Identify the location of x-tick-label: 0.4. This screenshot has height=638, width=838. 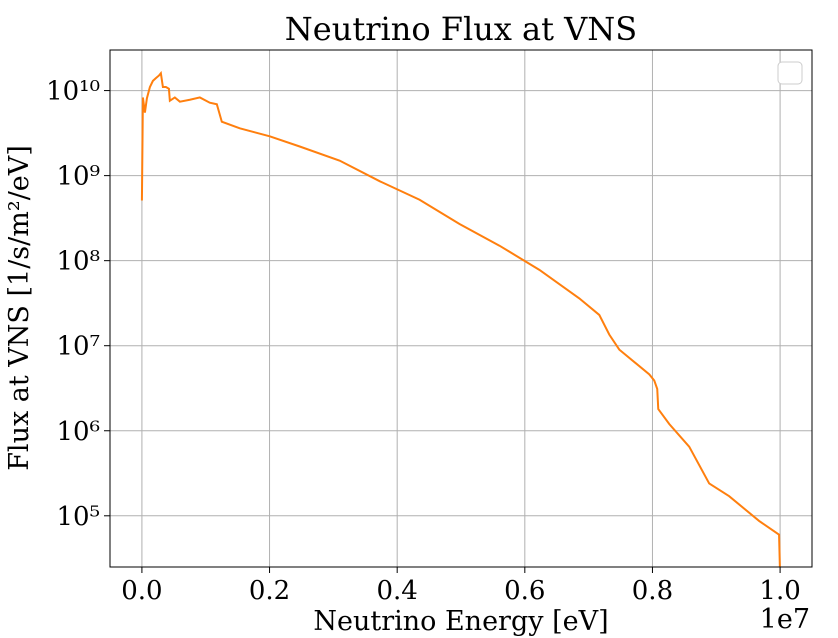
(397, 591).